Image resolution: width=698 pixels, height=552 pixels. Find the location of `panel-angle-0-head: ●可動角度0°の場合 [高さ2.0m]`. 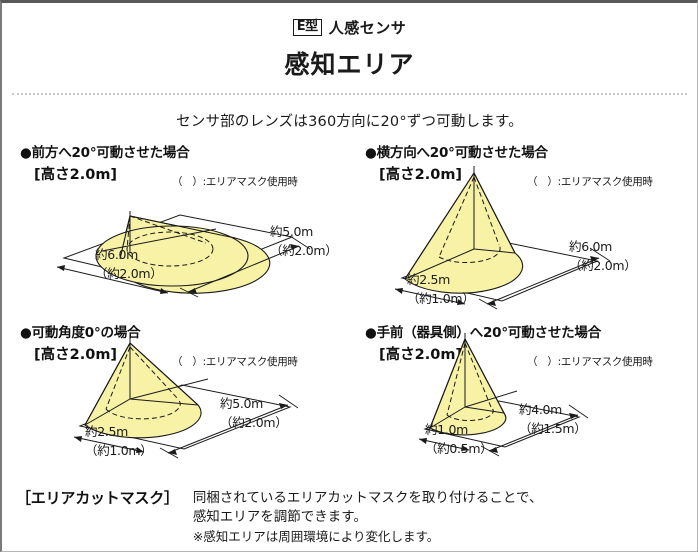

panel-angle-0-head: ●可動角度0°の場合 [高さ2.0m] is located at coordinates (174, 342).